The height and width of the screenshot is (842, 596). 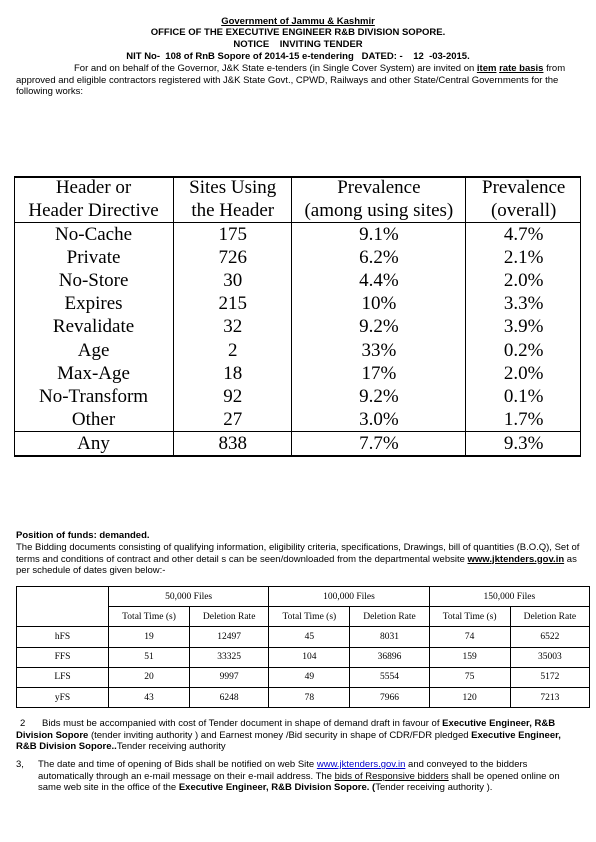 I want to click on table-row-total: Any 838 7.7% 9.3%, so click(x=297, y=442).